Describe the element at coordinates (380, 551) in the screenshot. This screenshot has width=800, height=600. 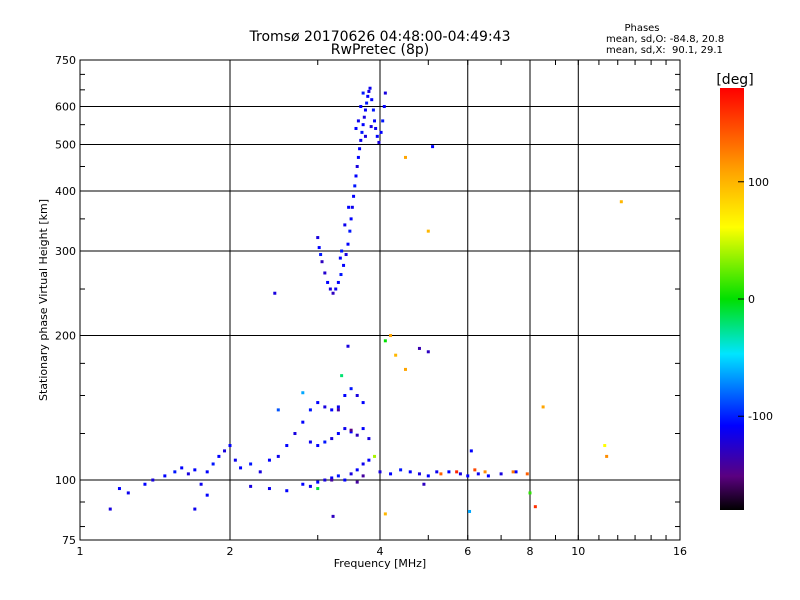
I see `x-tick-label: 4` at that location.